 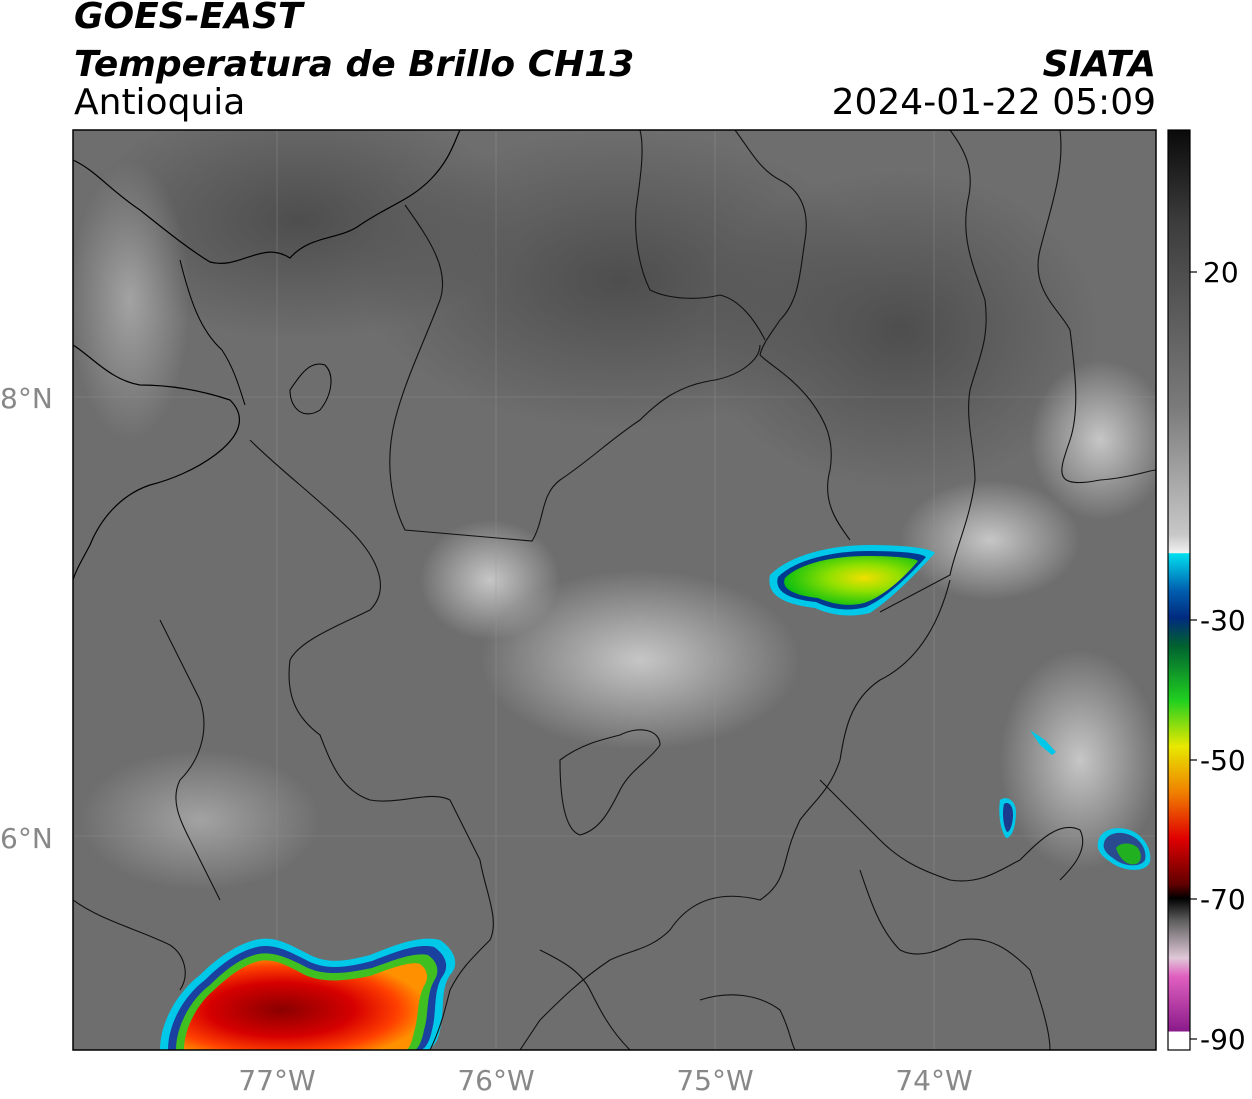 I want to click on storm-cell-cyan-edge, so click(x=1043, y=742).